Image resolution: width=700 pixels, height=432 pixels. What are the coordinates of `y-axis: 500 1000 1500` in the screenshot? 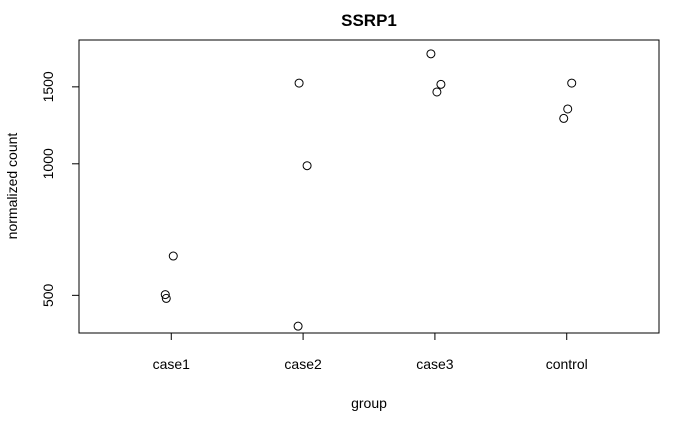 It's located at (59, 189).